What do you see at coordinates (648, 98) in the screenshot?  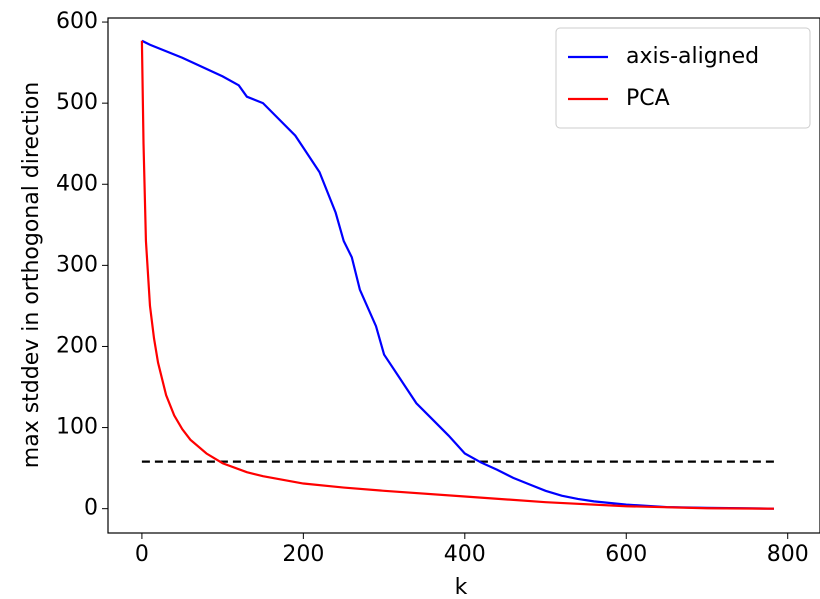 I see `legend-label: PCA` at bounding box center [648, 98].